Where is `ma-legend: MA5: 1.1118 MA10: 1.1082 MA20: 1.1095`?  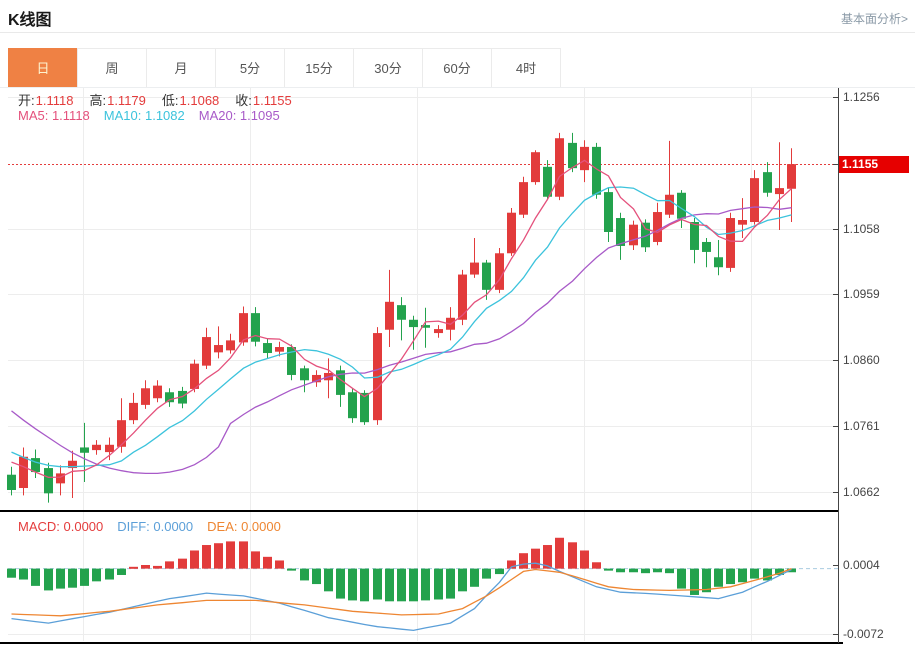
ma-legend: MA5: 1.1118 MA10: 1.1082 MA20: 1.1095 is located at coordinates (156, 115).